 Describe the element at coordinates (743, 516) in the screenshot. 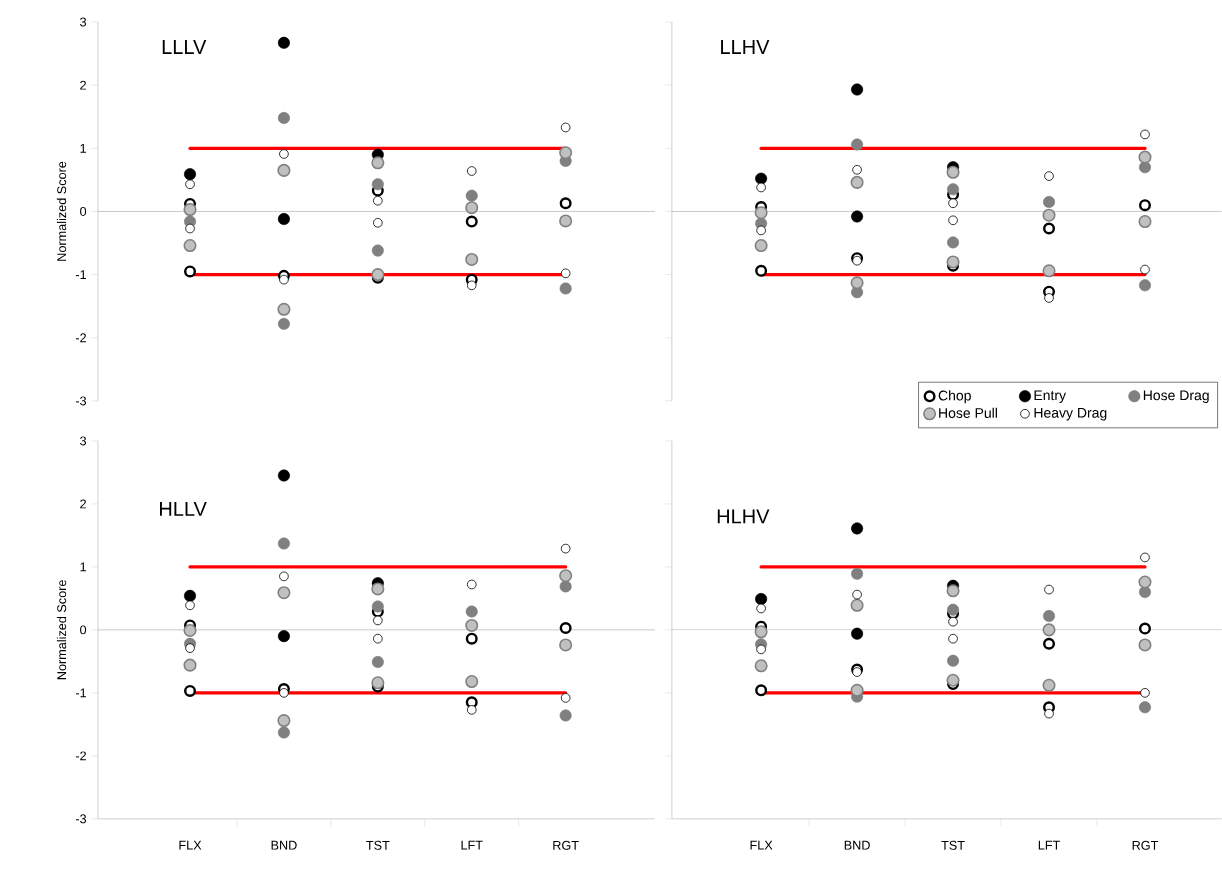

I see `text: HLHV` at that location.